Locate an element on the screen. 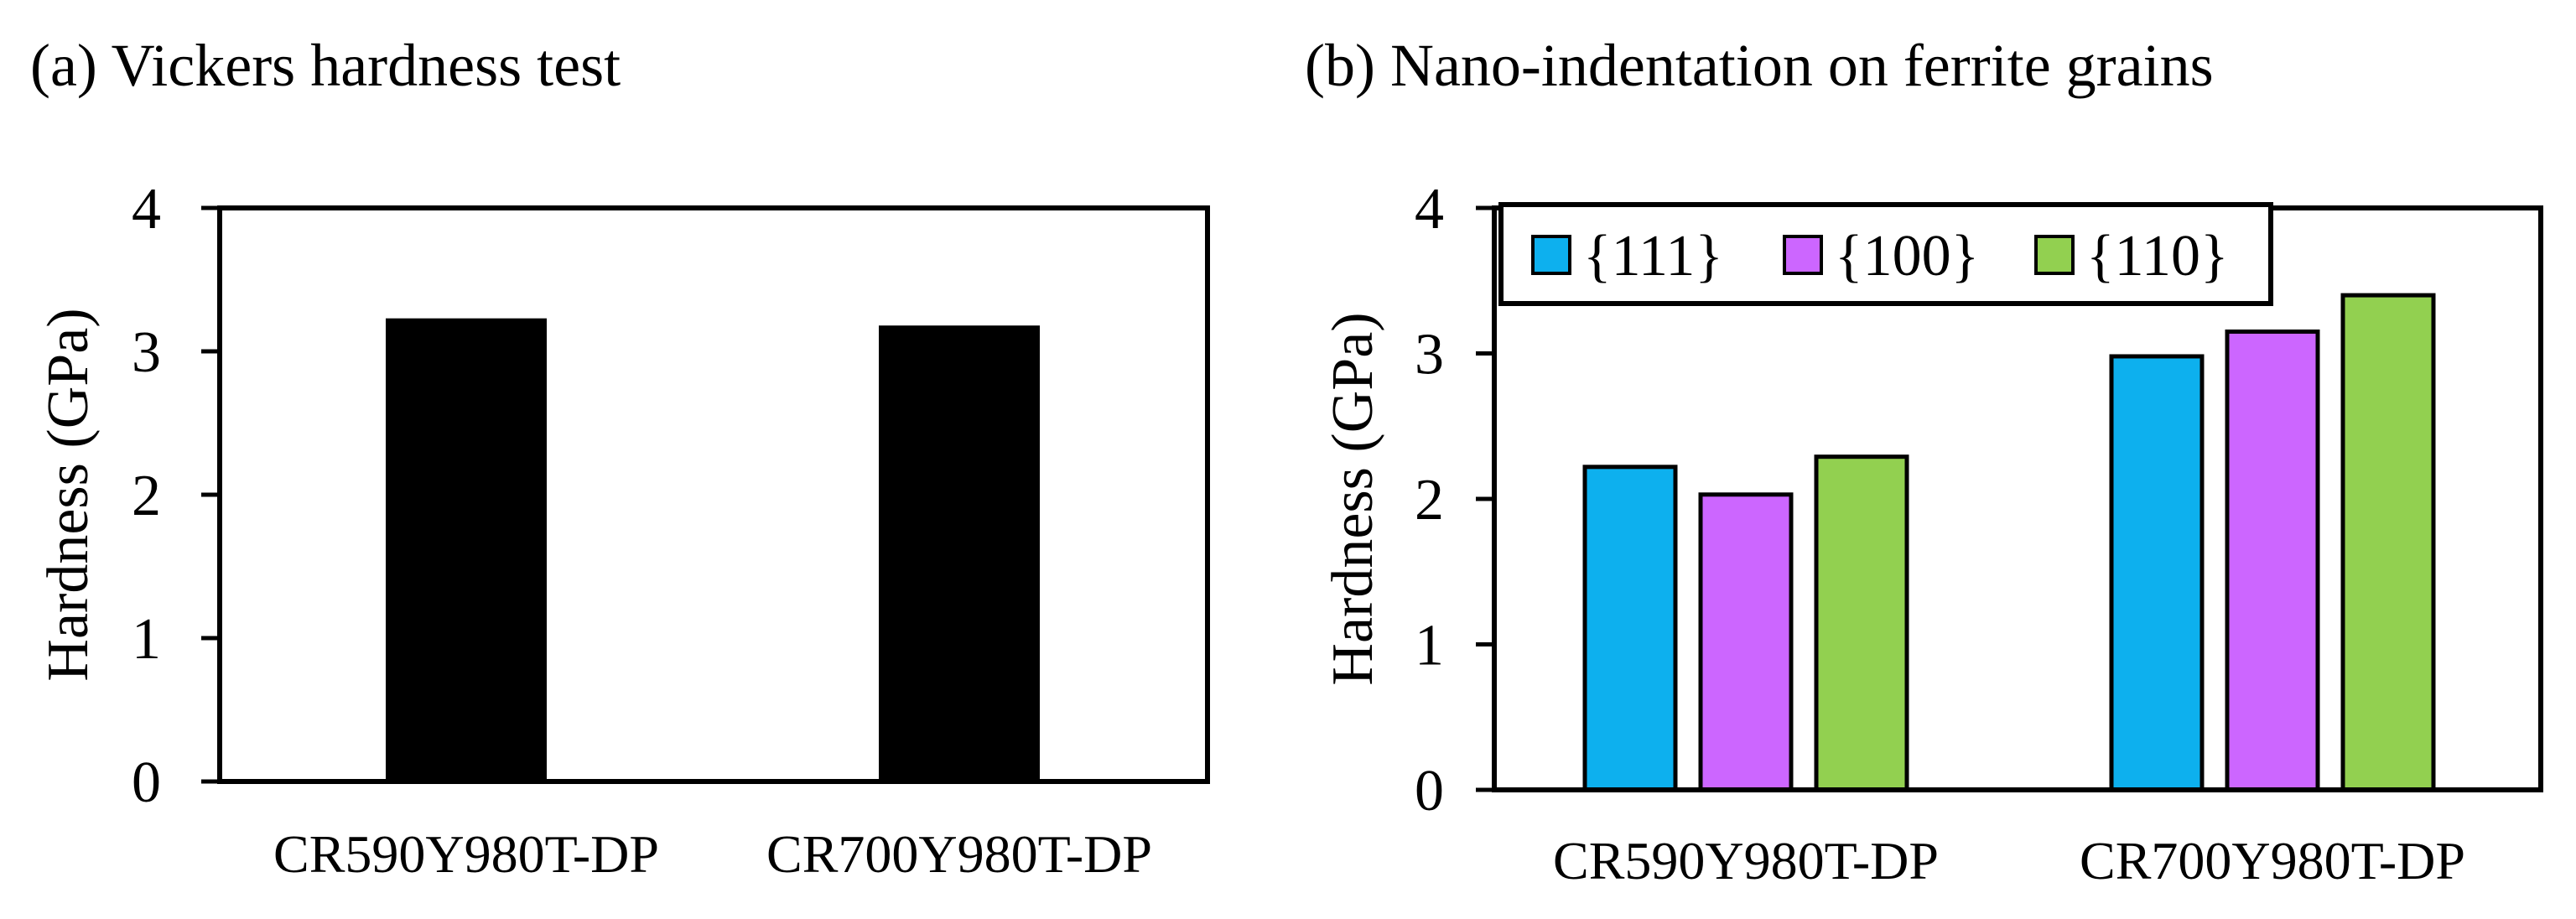 The width and height of the screenshot is (2576, 919). panel-b-bar-110-cr590y980t-dp is located at coordinates (1861, 623).